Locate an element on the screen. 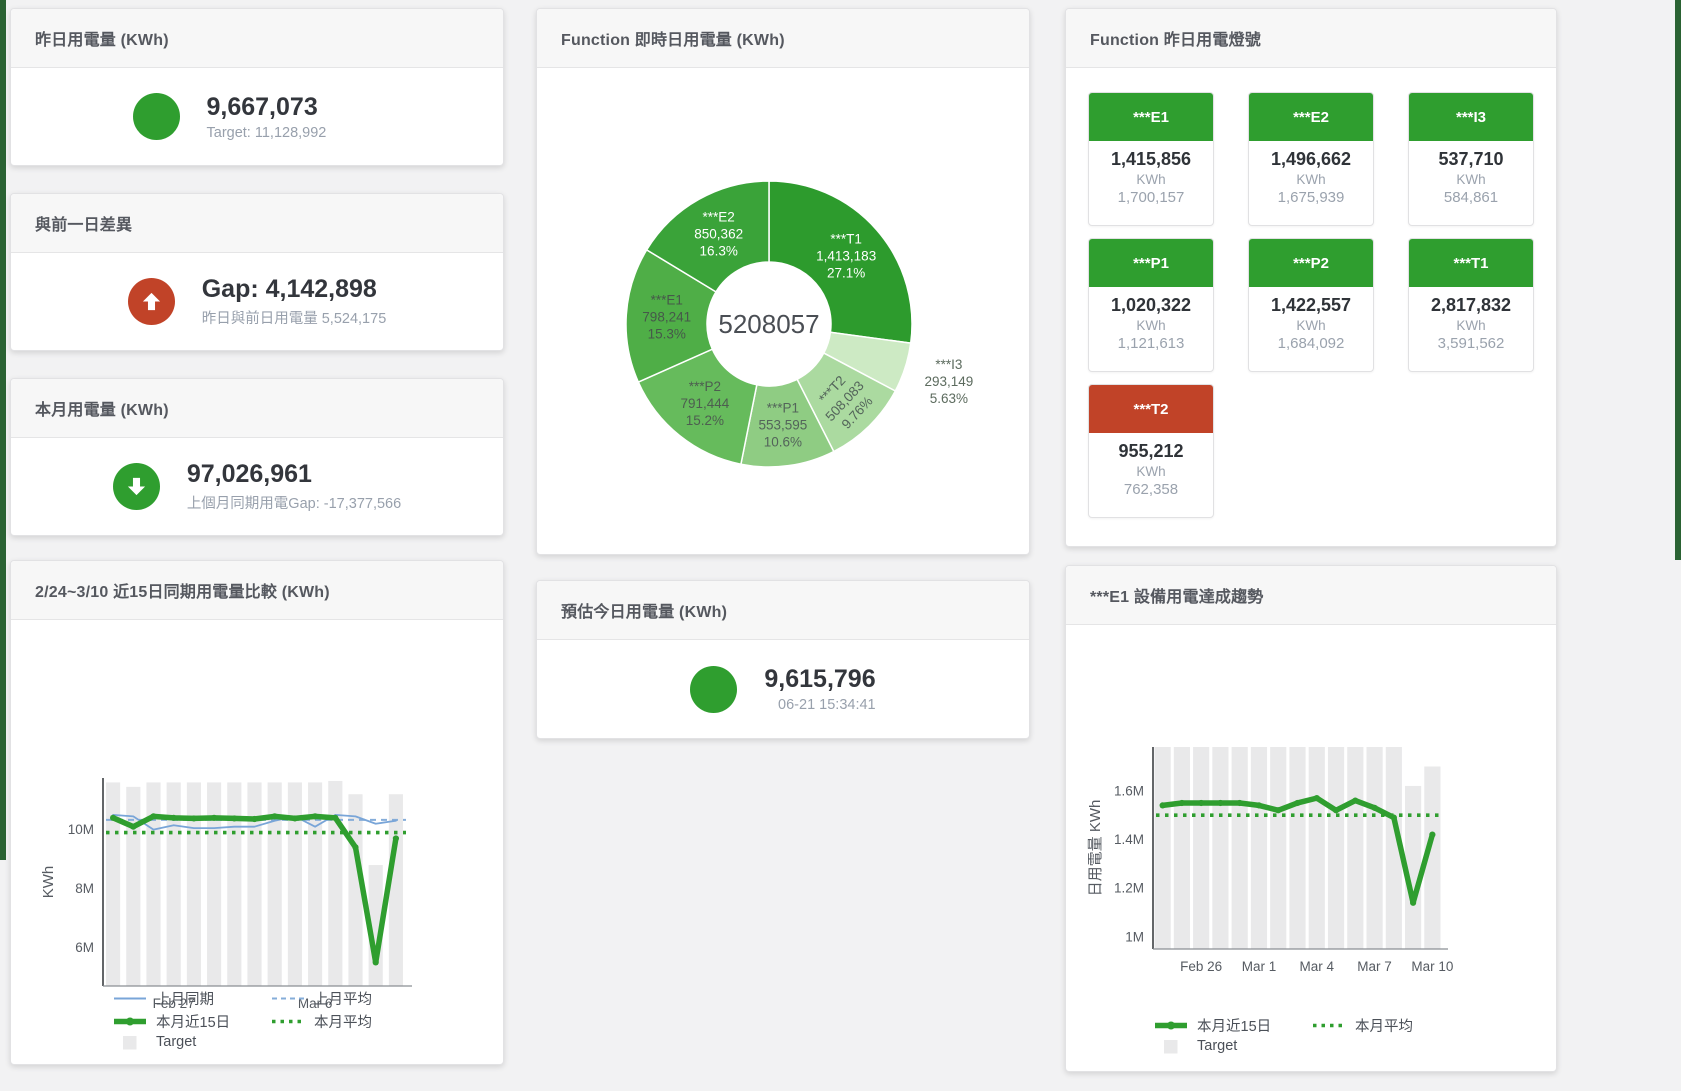 The image size is (1681, 1091). light-tile-name: ***T1 is located at coordinates (1471, 263).